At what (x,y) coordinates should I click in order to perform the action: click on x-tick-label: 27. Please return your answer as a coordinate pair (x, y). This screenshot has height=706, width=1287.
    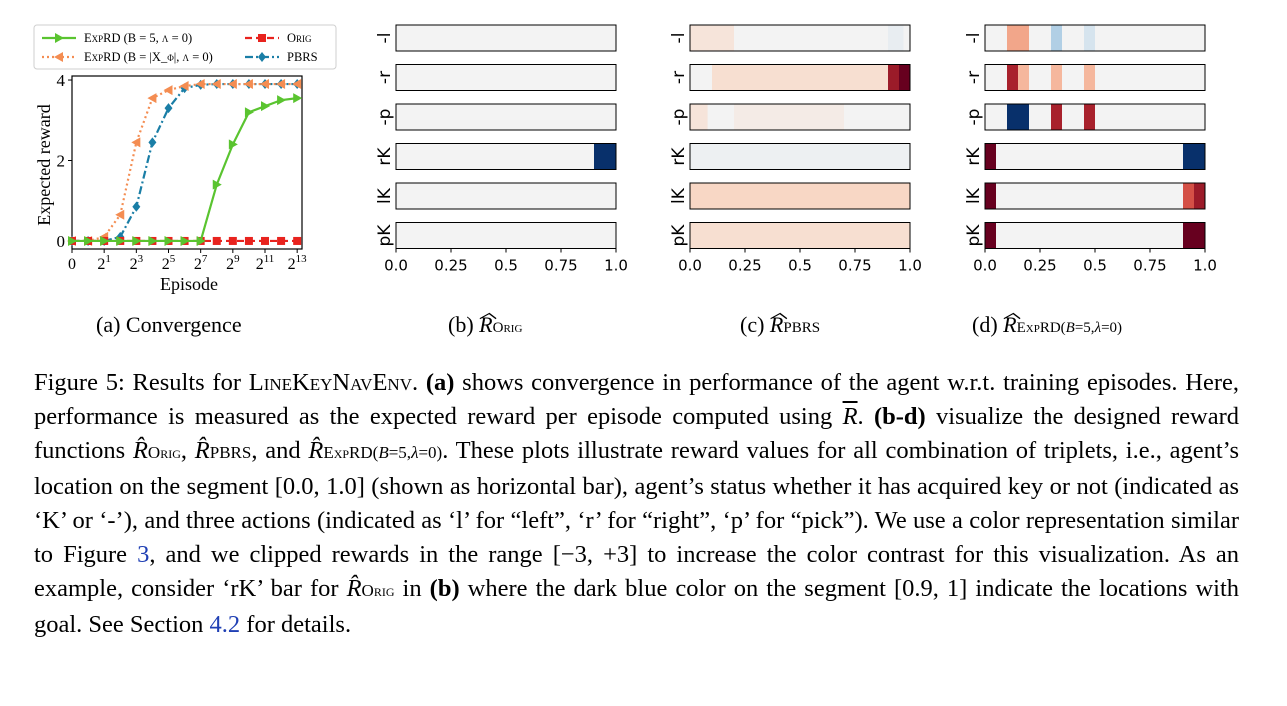
    Looking at the image, I should click on (201, 263).